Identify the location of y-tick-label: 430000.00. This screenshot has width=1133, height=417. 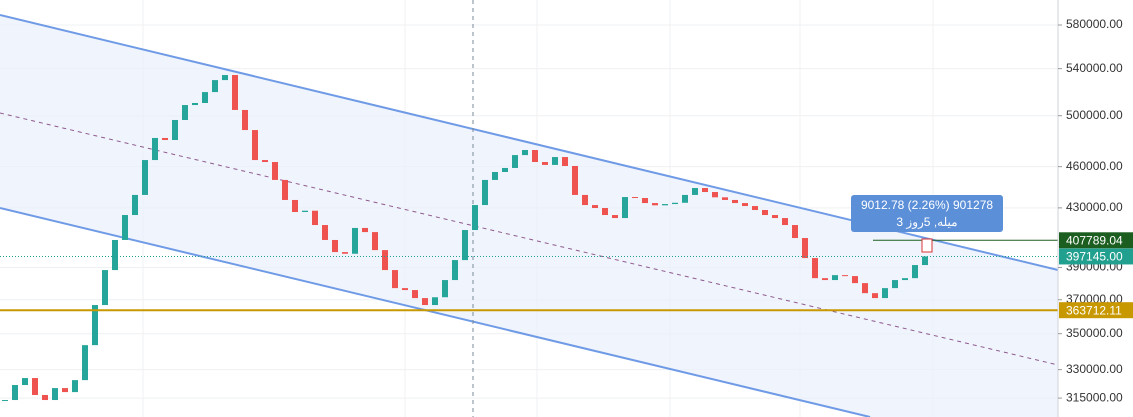
(1094, 207).